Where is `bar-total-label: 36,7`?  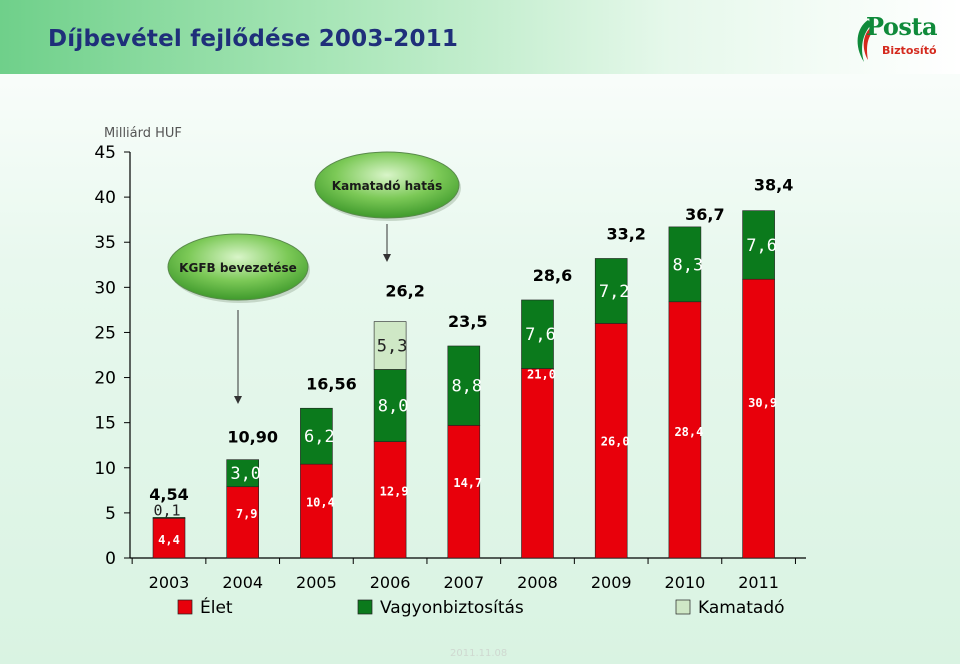
bar-total-label: 36,7 is located at coordinates (704, 214).